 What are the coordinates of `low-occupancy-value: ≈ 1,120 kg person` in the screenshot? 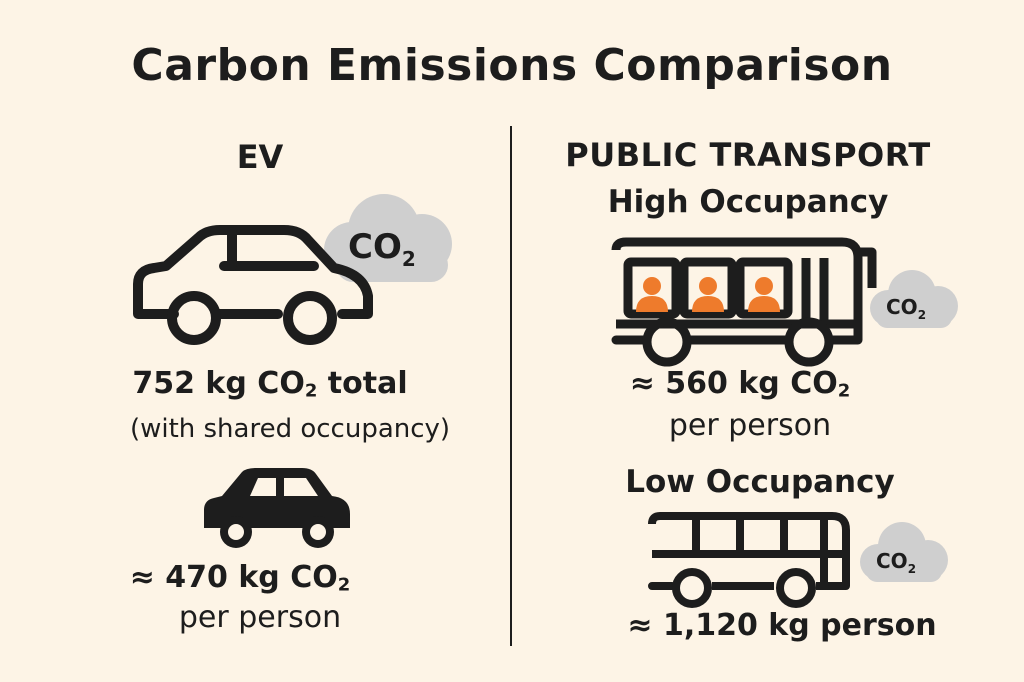 It's located at (782, 625).